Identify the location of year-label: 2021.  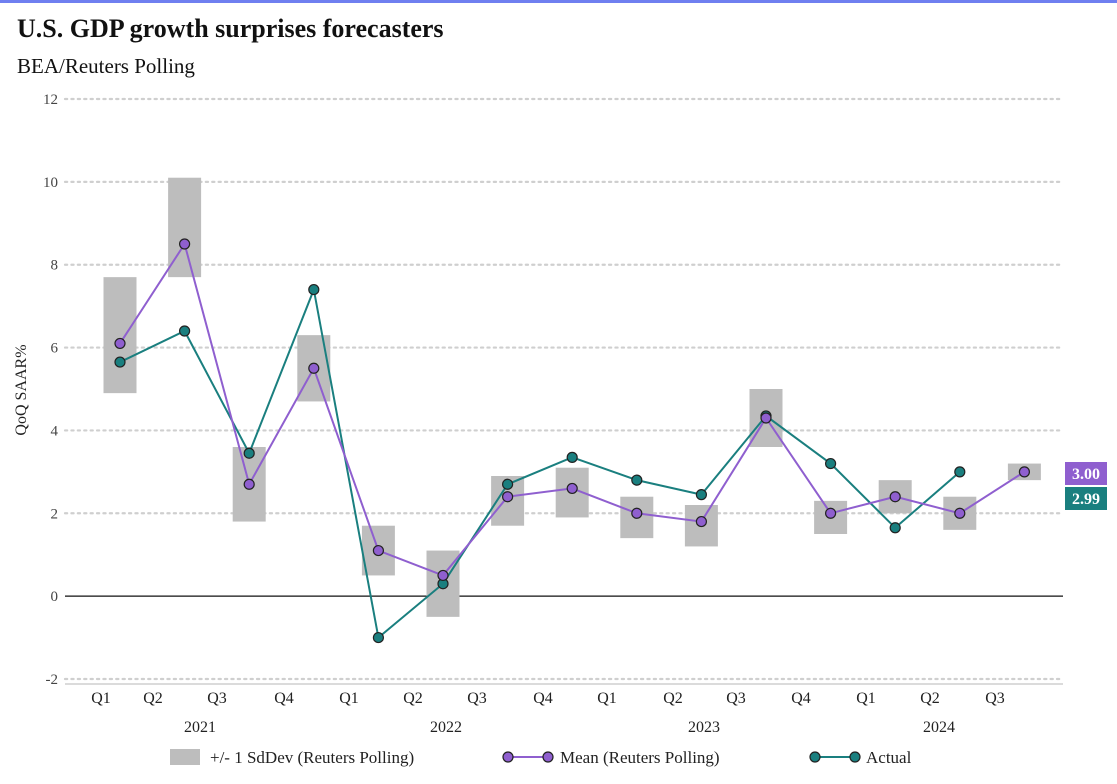
(200, 727).